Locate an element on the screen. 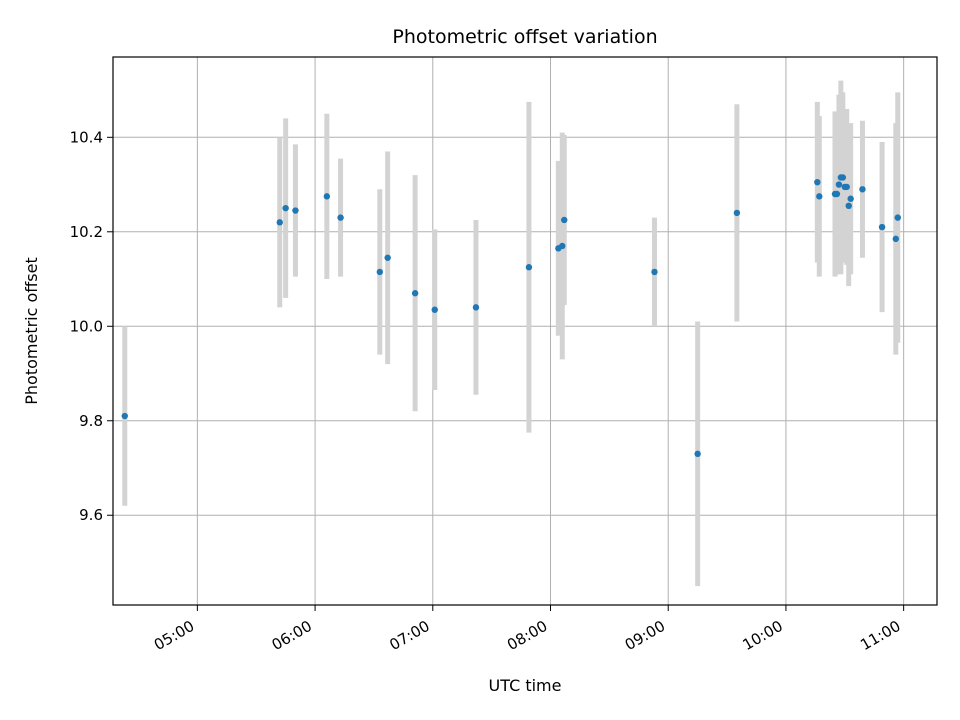 Image resolution: width=960 pixels, height=720 pixels. y-tick-label: 10.2 is located at coordinates (86, 232).